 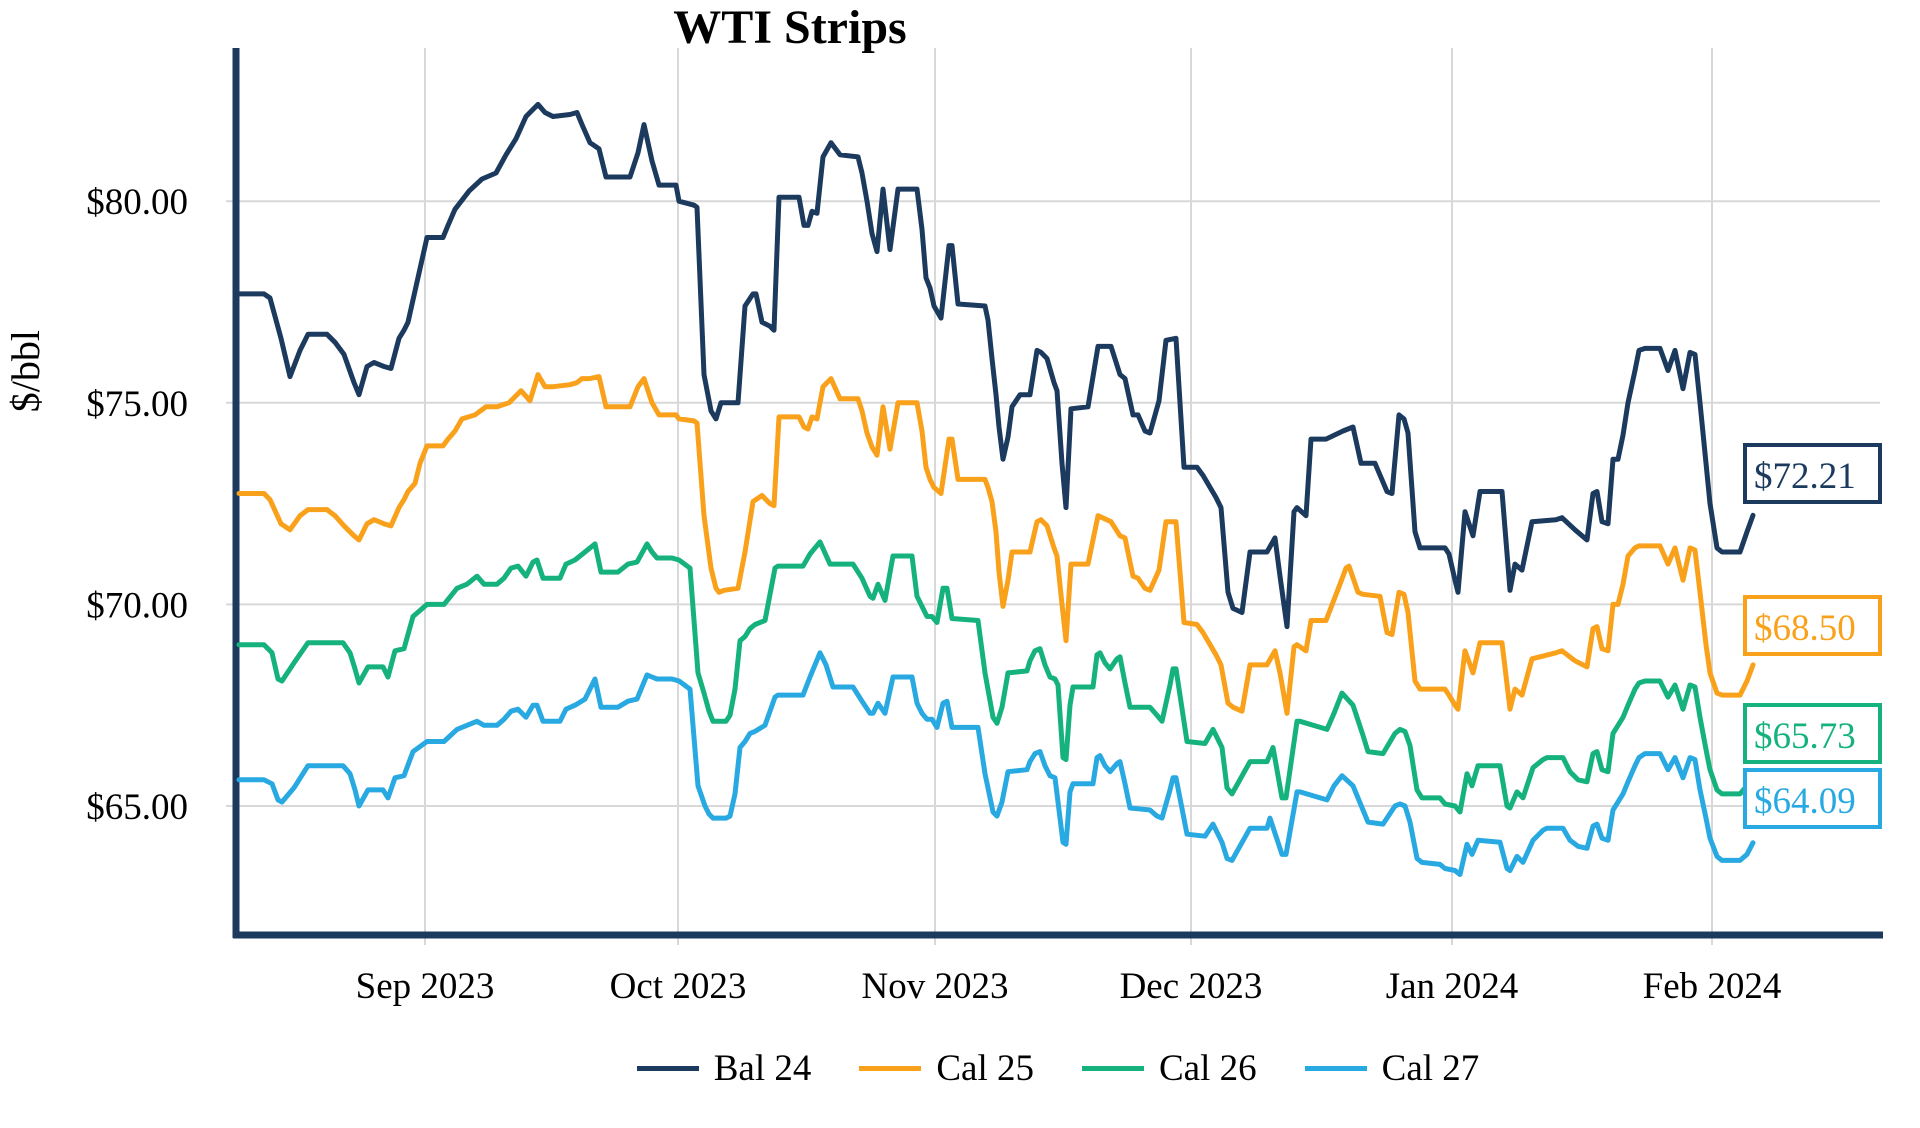 What do you see at coordinates (762, 1068) in the screenshot?
I see `legend-label: Bal 24` at bounding box center [762, 1068].